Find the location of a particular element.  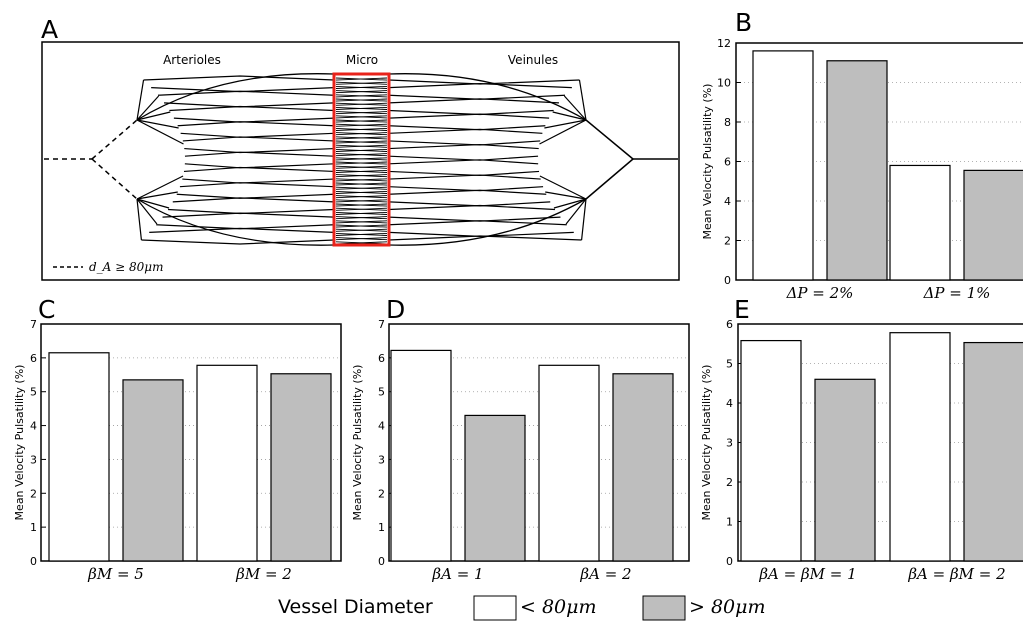

category-label: βM = 5 is located at coordinates (115, 574).